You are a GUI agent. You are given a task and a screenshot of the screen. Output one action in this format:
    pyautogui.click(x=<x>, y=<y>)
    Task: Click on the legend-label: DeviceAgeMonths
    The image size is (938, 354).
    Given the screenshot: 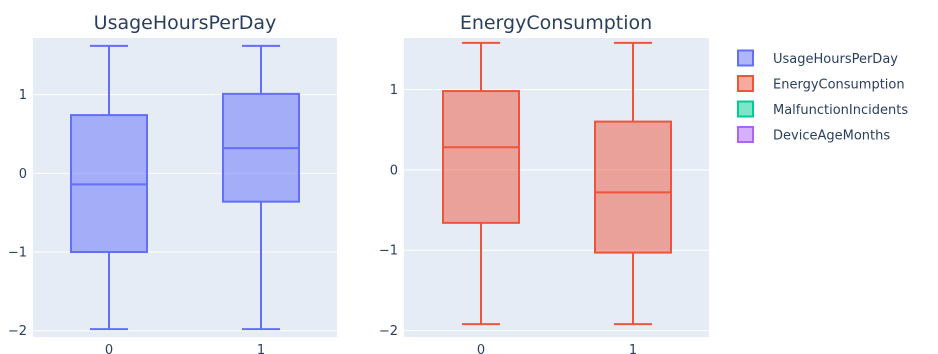 What is the action you would take?
    pyautogui.click(x=831, y=136)
    